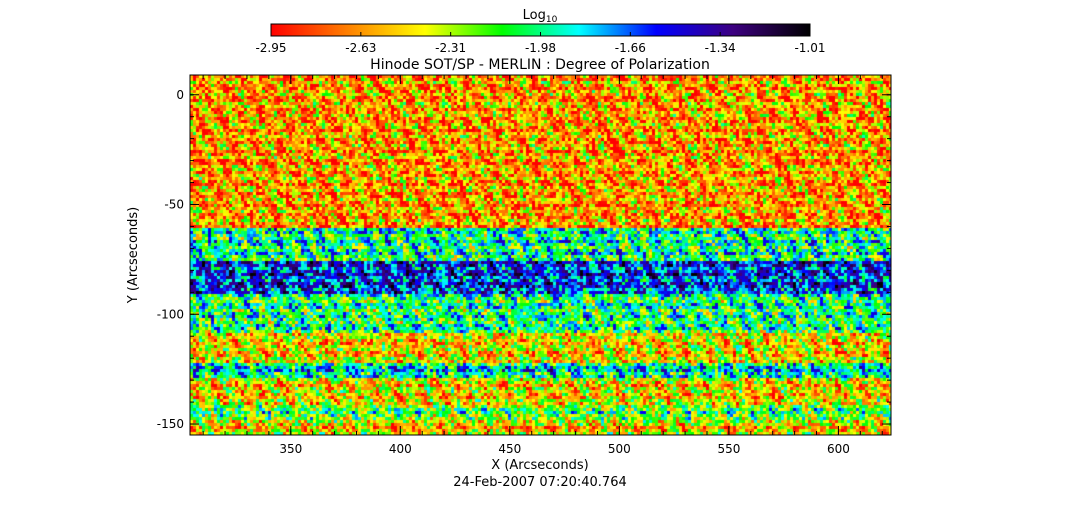 This screenshot has height=512, width=1080. What do you see at coordinates (174, 205) in the screenshot?
I see `y-tick-label: -50` at bounding box center [174, 205].